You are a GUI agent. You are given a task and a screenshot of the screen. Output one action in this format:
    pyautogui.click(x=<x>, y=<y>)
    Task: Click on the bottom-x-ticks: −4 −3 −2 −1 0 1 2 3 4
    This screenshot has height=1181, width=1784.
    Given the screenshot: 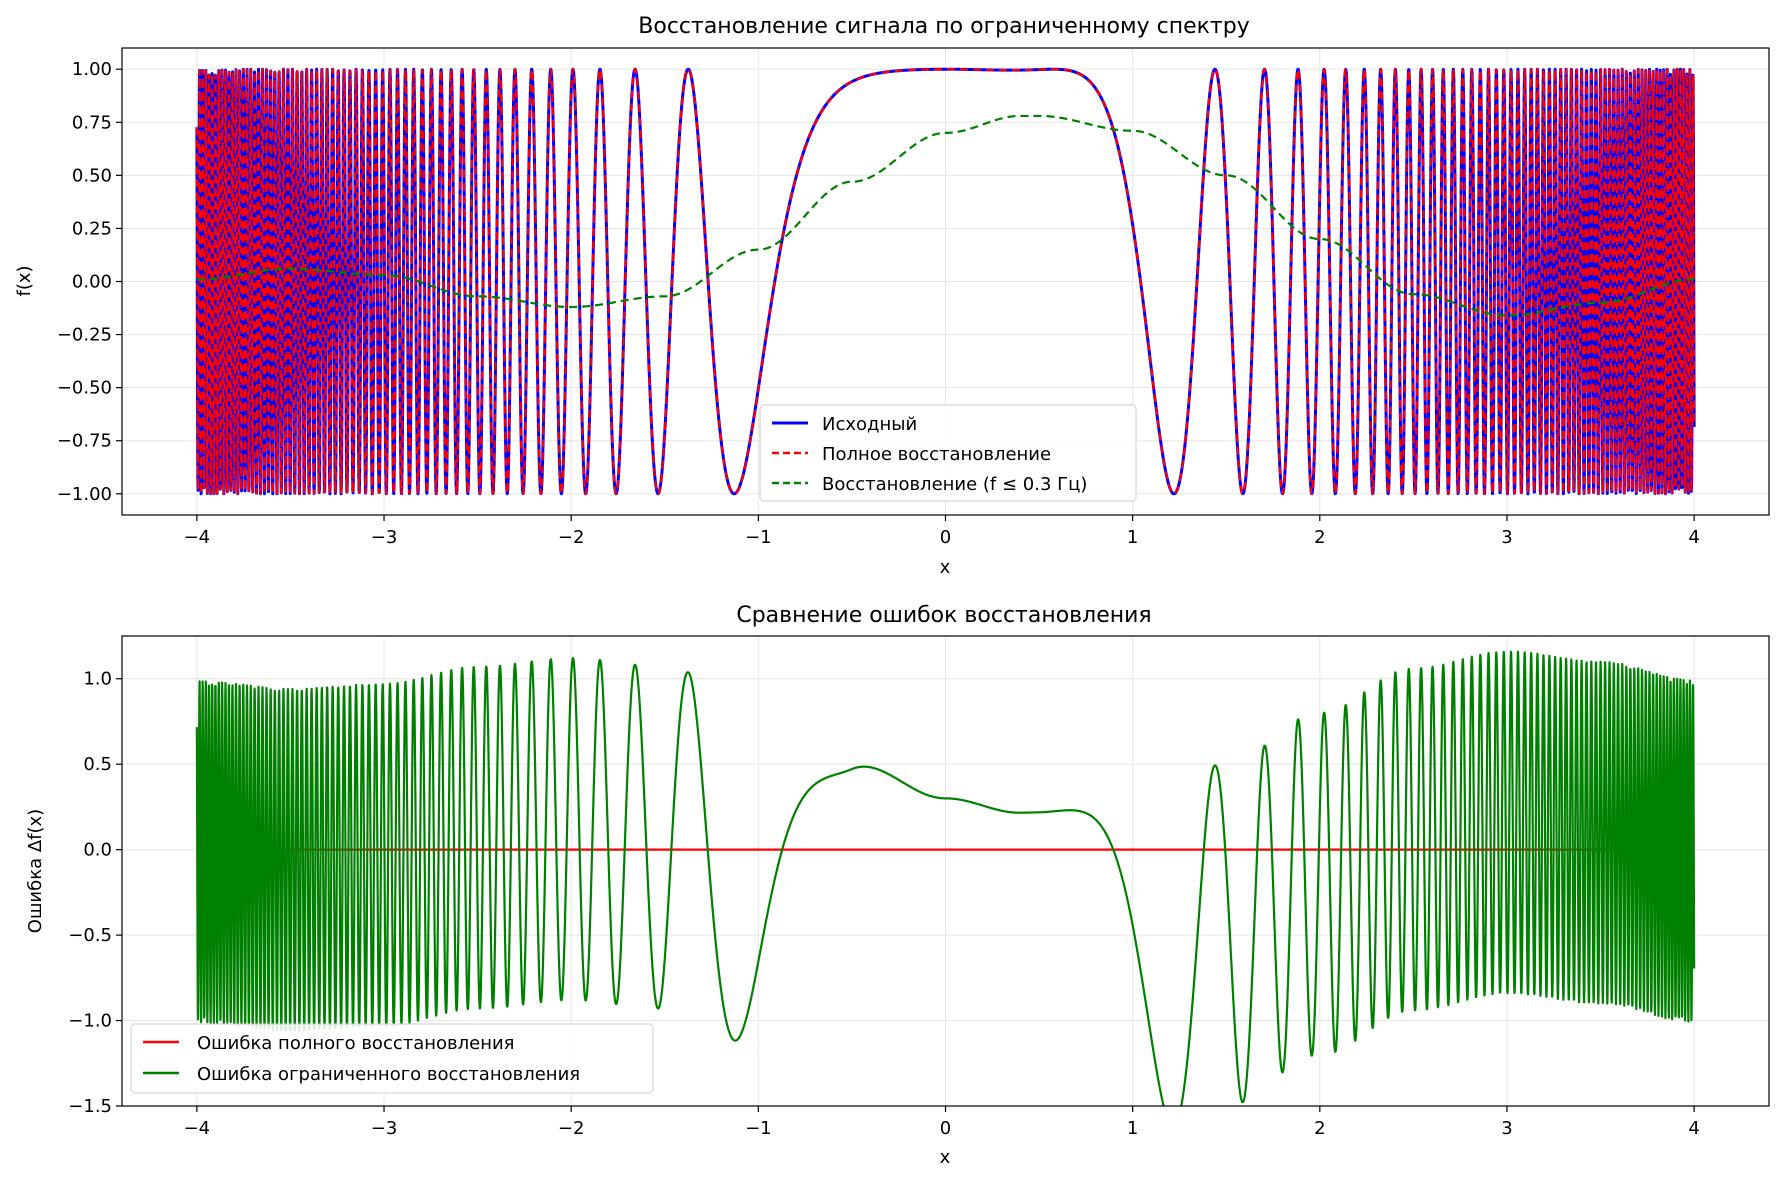 What is the action you would take?
    pyautogui.click(x=942, y=1122)
    